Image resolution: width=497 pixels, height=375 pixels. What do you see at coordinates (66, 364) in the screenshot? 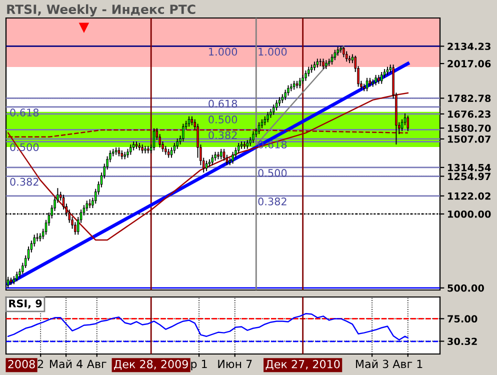
I see `x-tick-label: Май 4` at bounding box center [66, 364].